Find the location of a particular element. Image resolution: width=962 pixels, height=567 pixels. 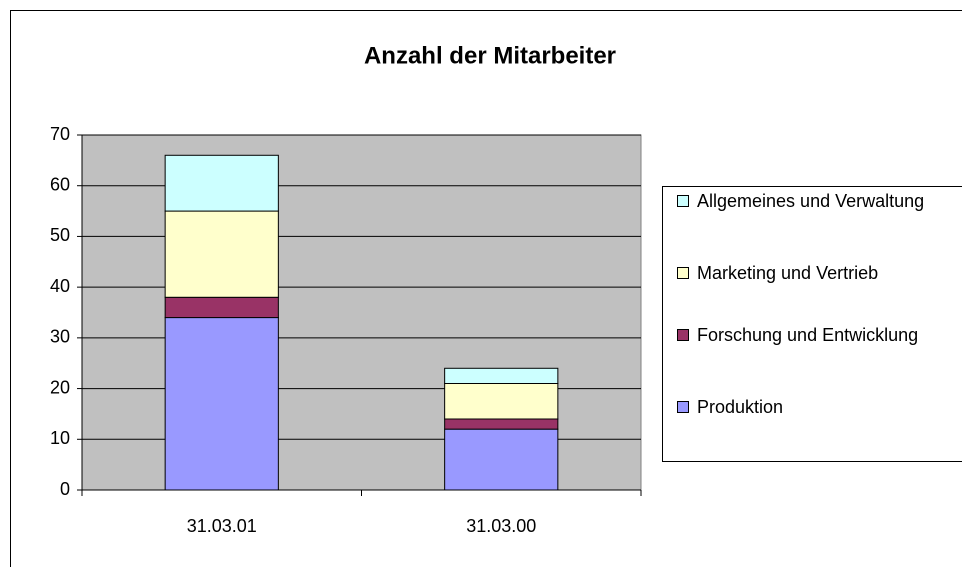

chart-title: Anzahl der Mitarbeiter is located at coordinates (490, 55).